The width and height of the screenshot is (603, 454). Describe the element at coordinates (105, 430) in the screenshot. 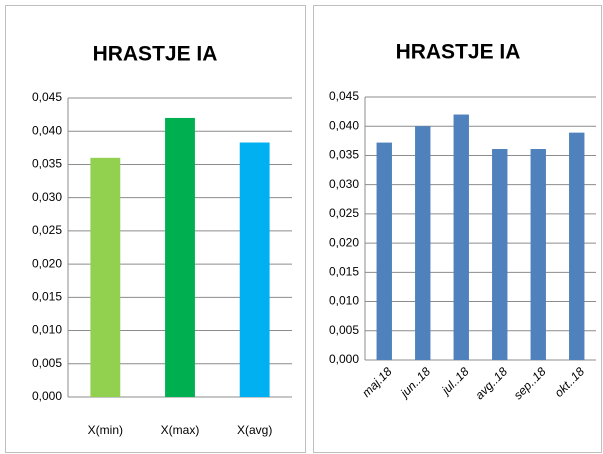

I see `x-tick-label: X(min)` at that location.